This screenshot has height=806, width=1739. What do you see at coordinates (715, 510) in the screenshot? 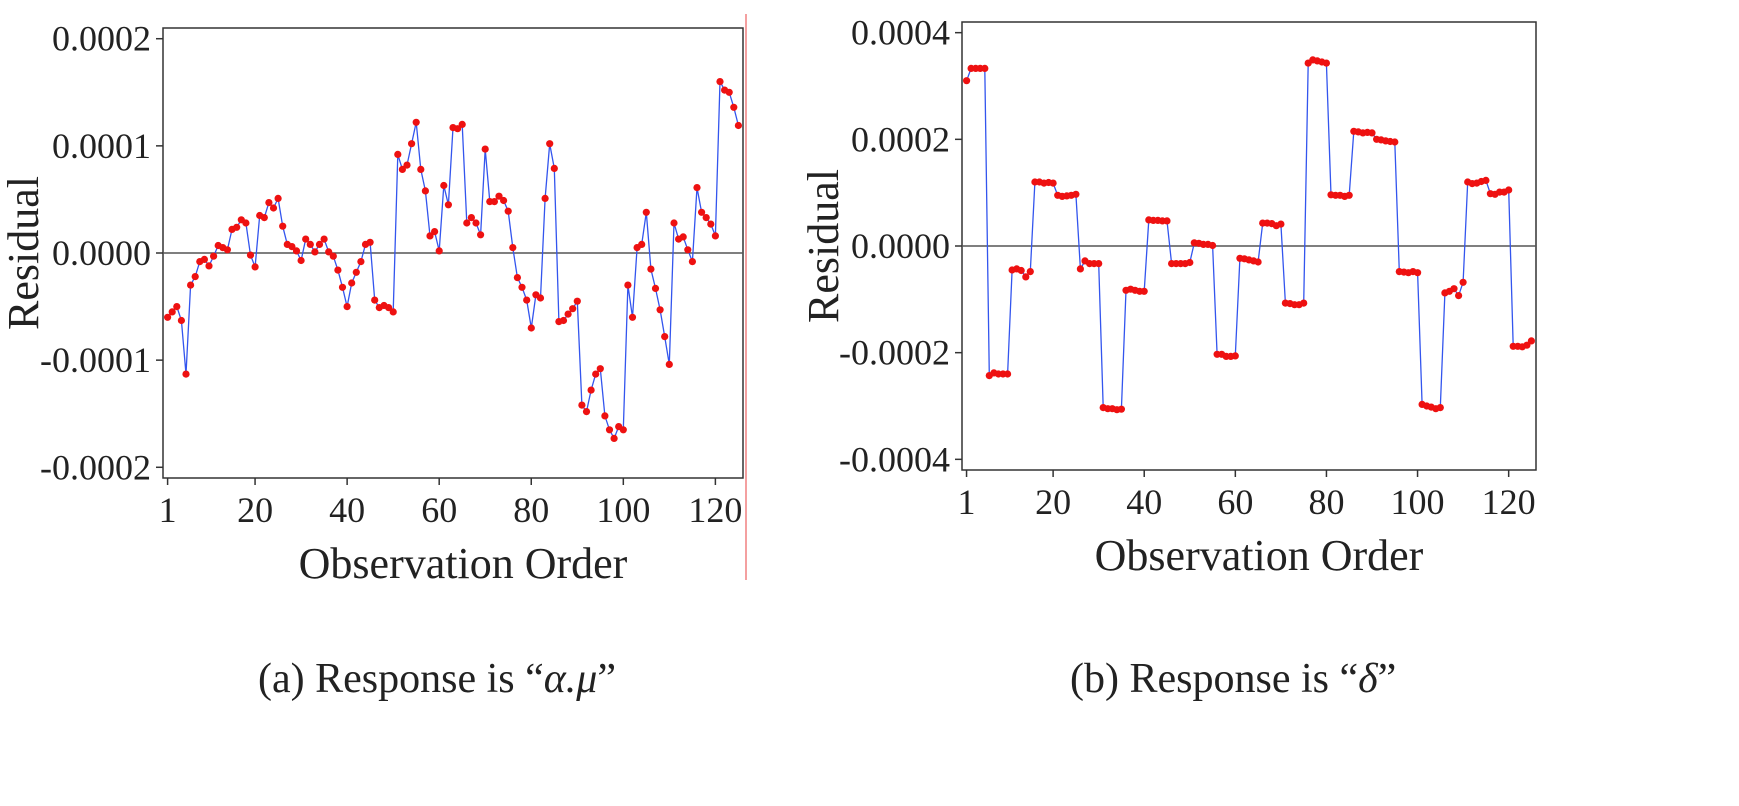
I see `x-tick-label: 120` at bounding box center [715, 510].